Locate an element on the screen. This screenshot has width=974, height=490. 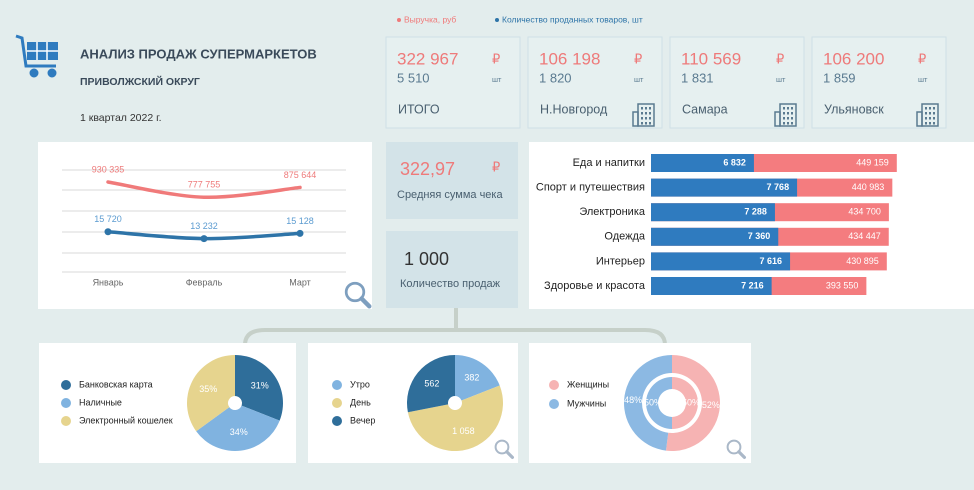
kpi-revenue: 106 198 is located at coordinates (569, 58).